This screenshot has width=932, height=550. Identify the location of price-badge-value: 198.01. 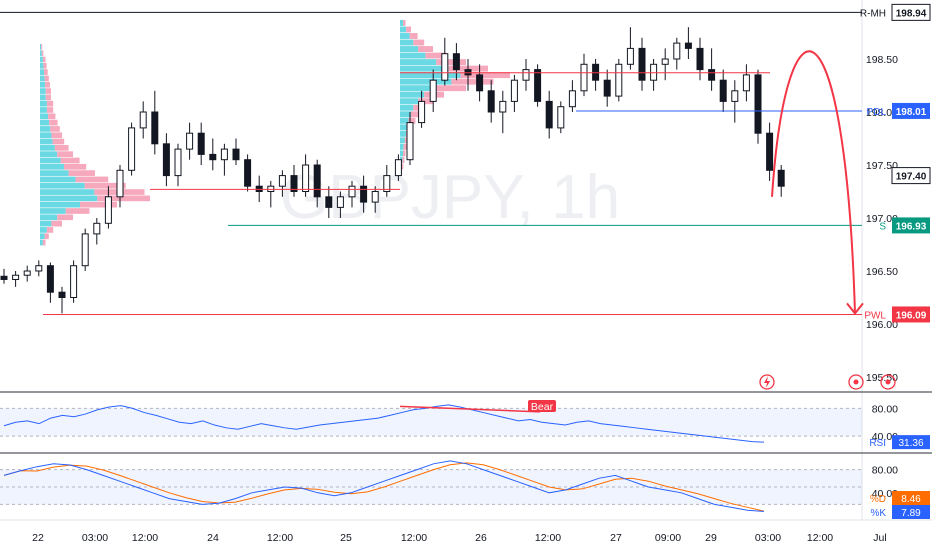
(911, 112).